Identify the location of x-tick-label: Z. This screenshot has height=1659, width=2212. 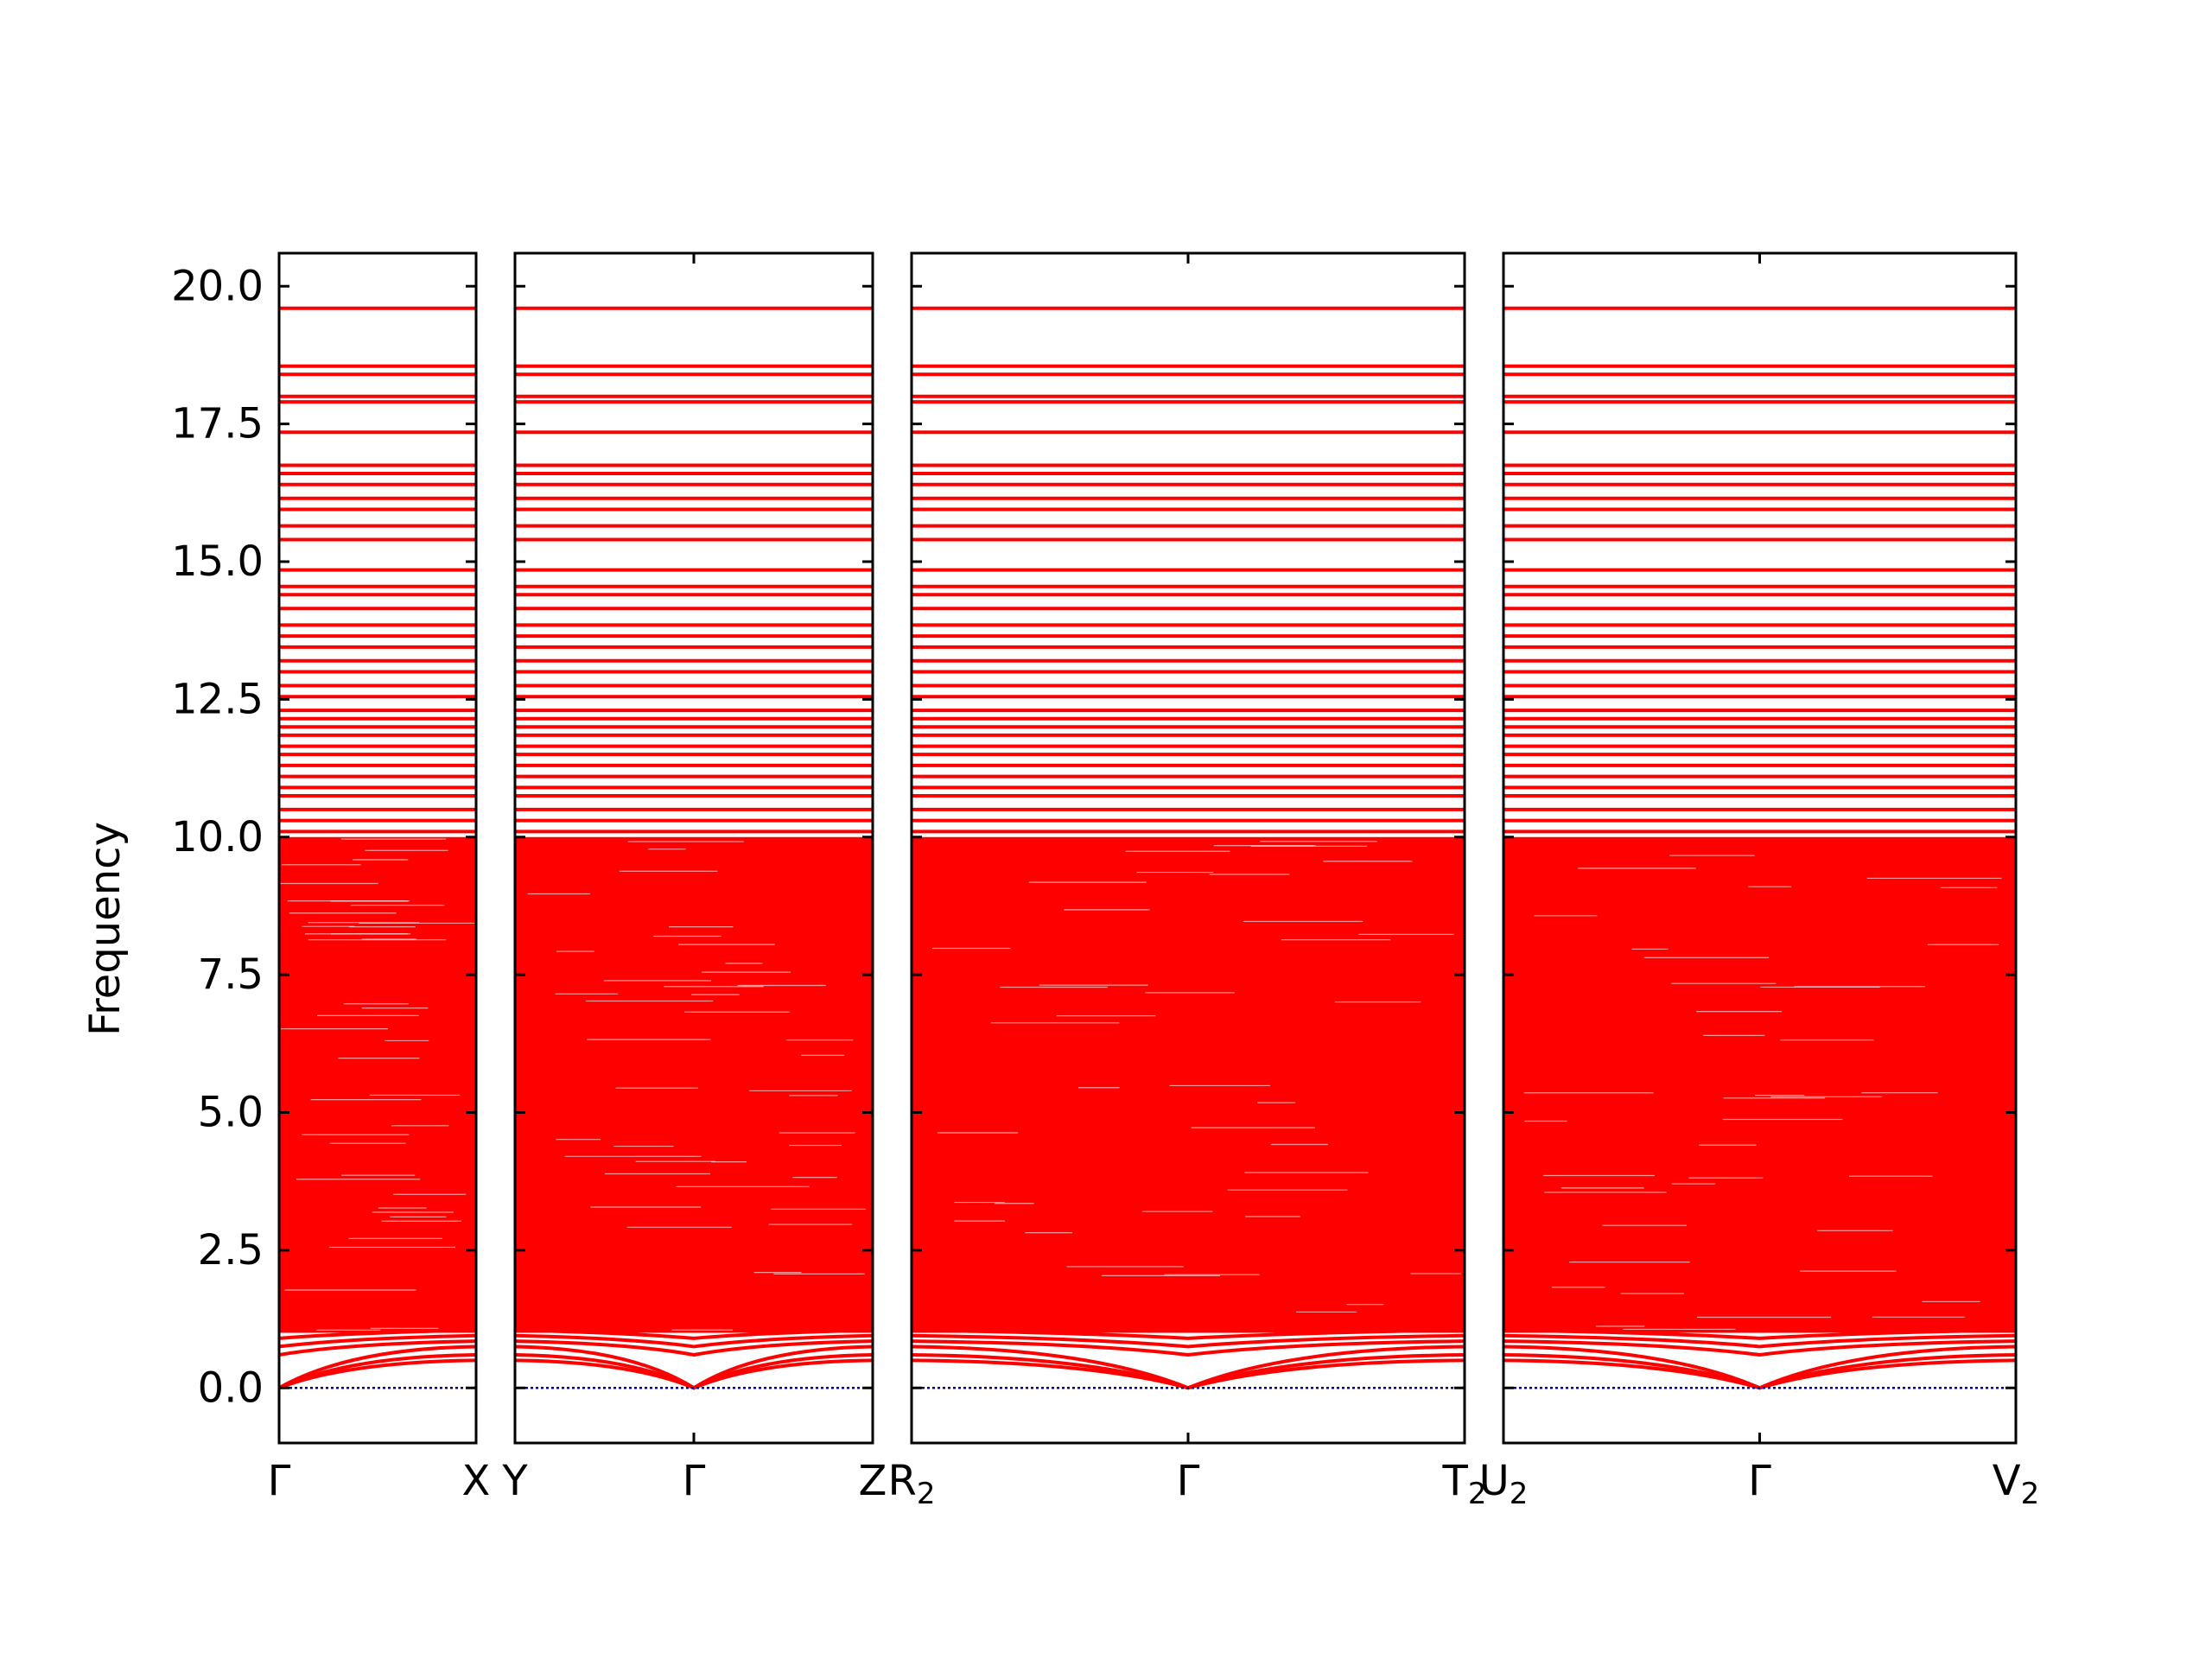
(873, 1481).